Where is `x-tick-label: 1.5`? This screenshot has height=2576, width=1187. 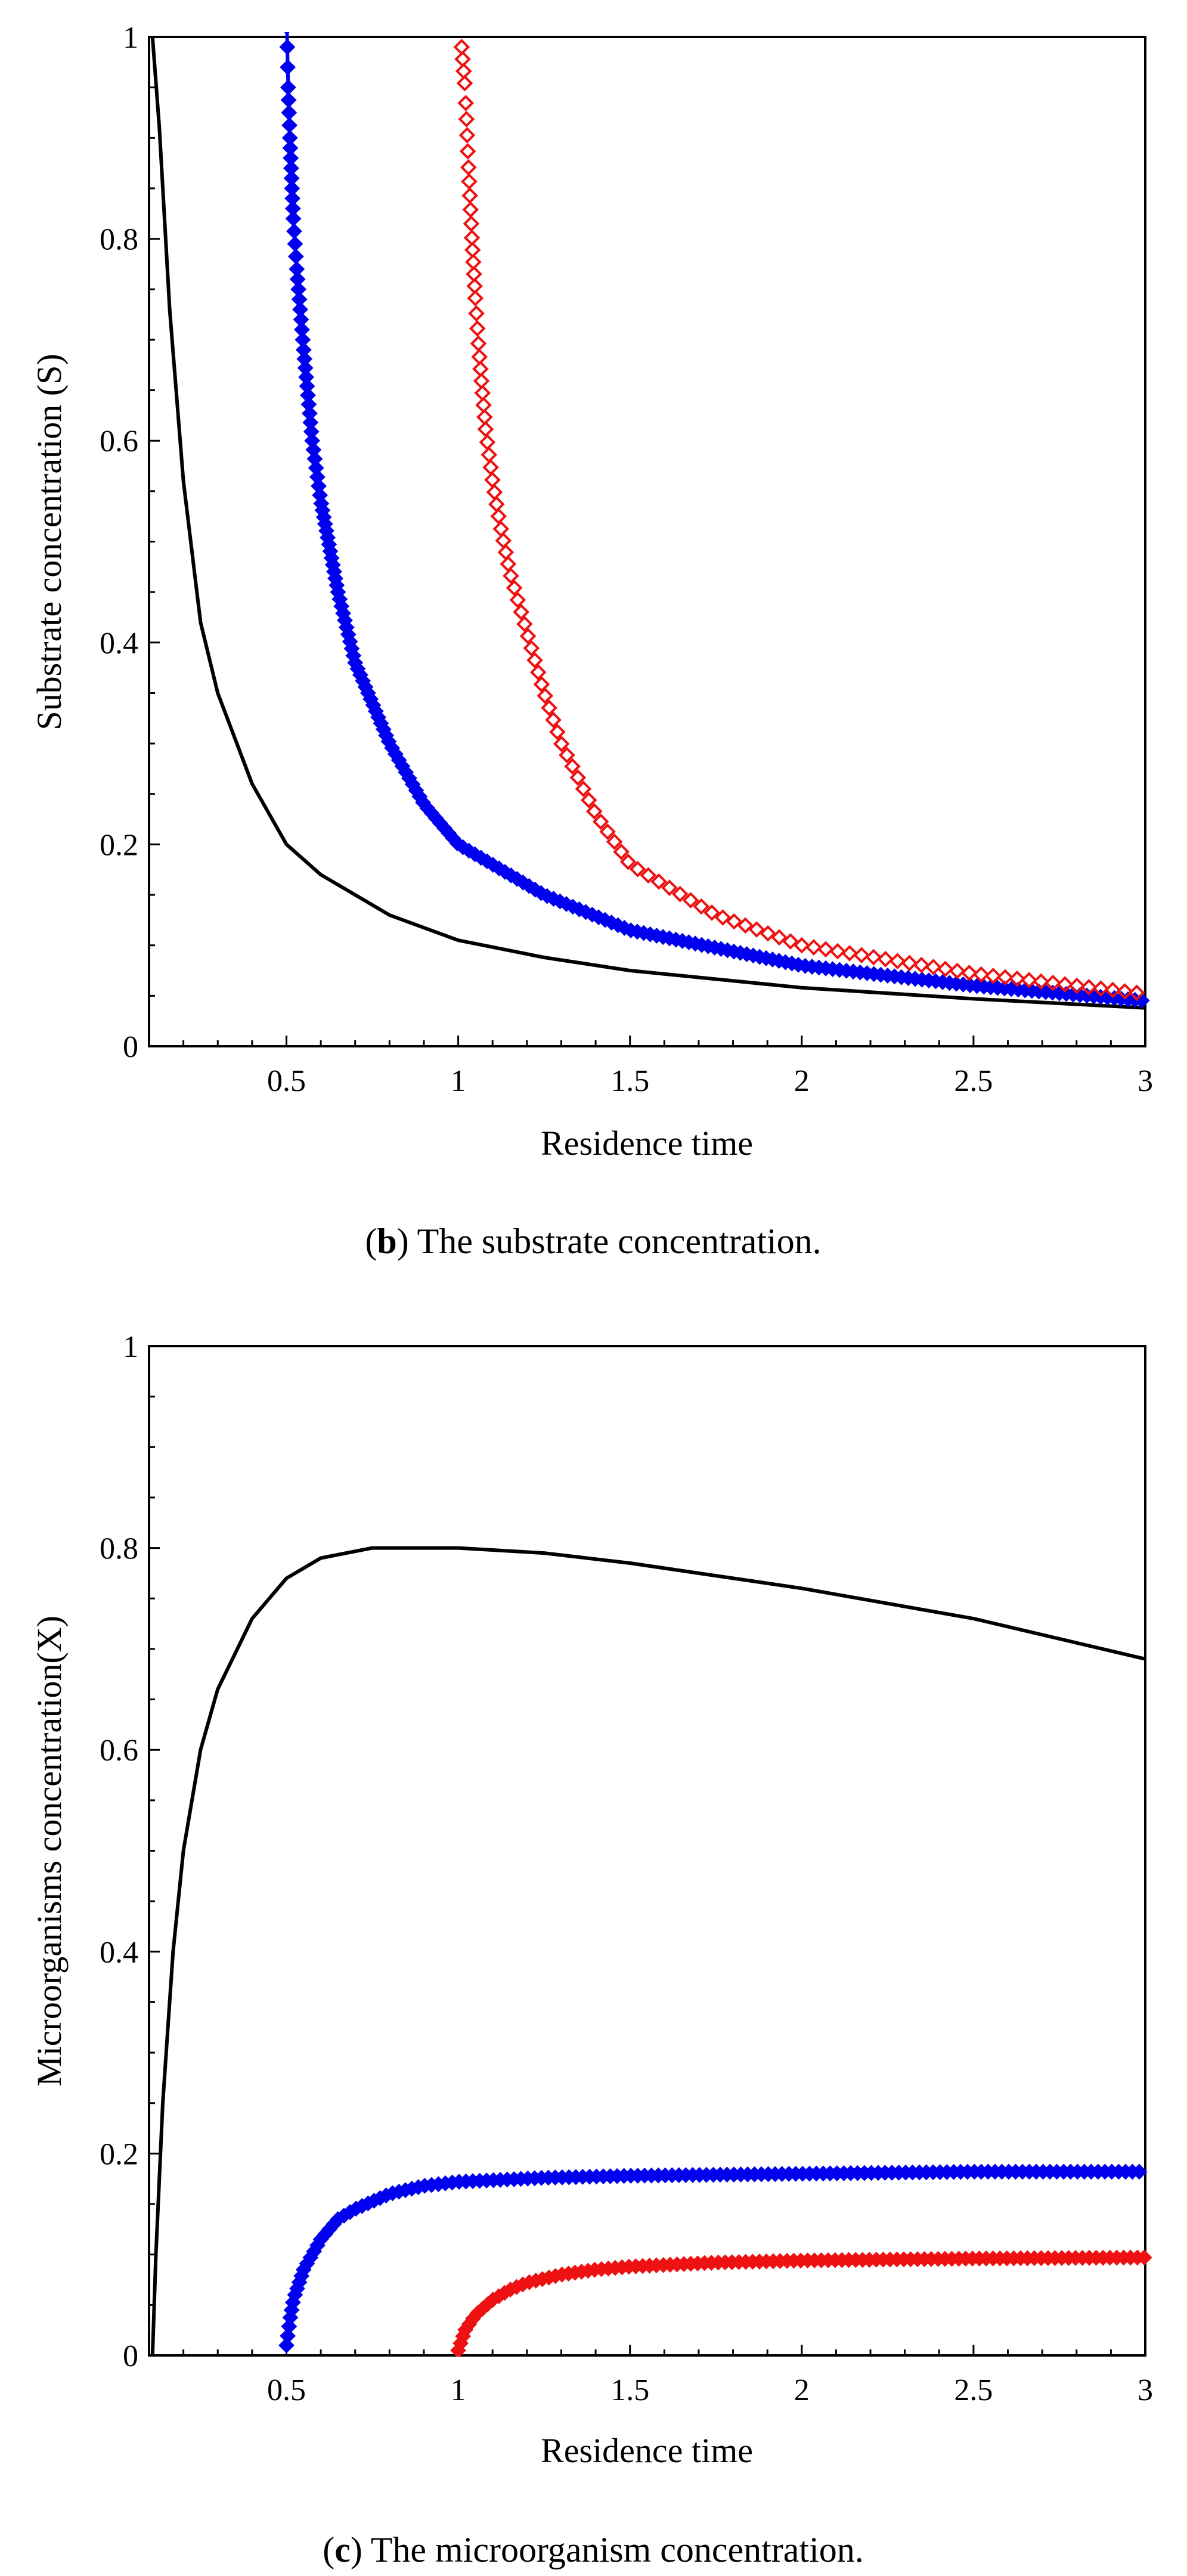
x-tick-label: 1.5 is located at coordinates (629, 2390).